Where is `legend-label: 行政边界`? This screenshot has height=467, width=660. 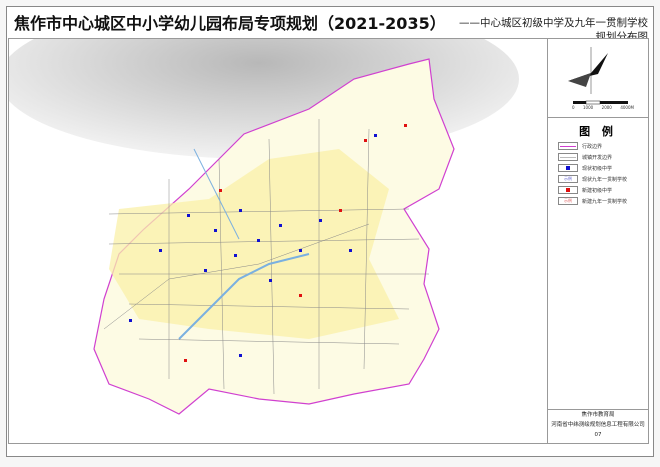 legend-label: 行政边界 is located at coordinates (592, 146).